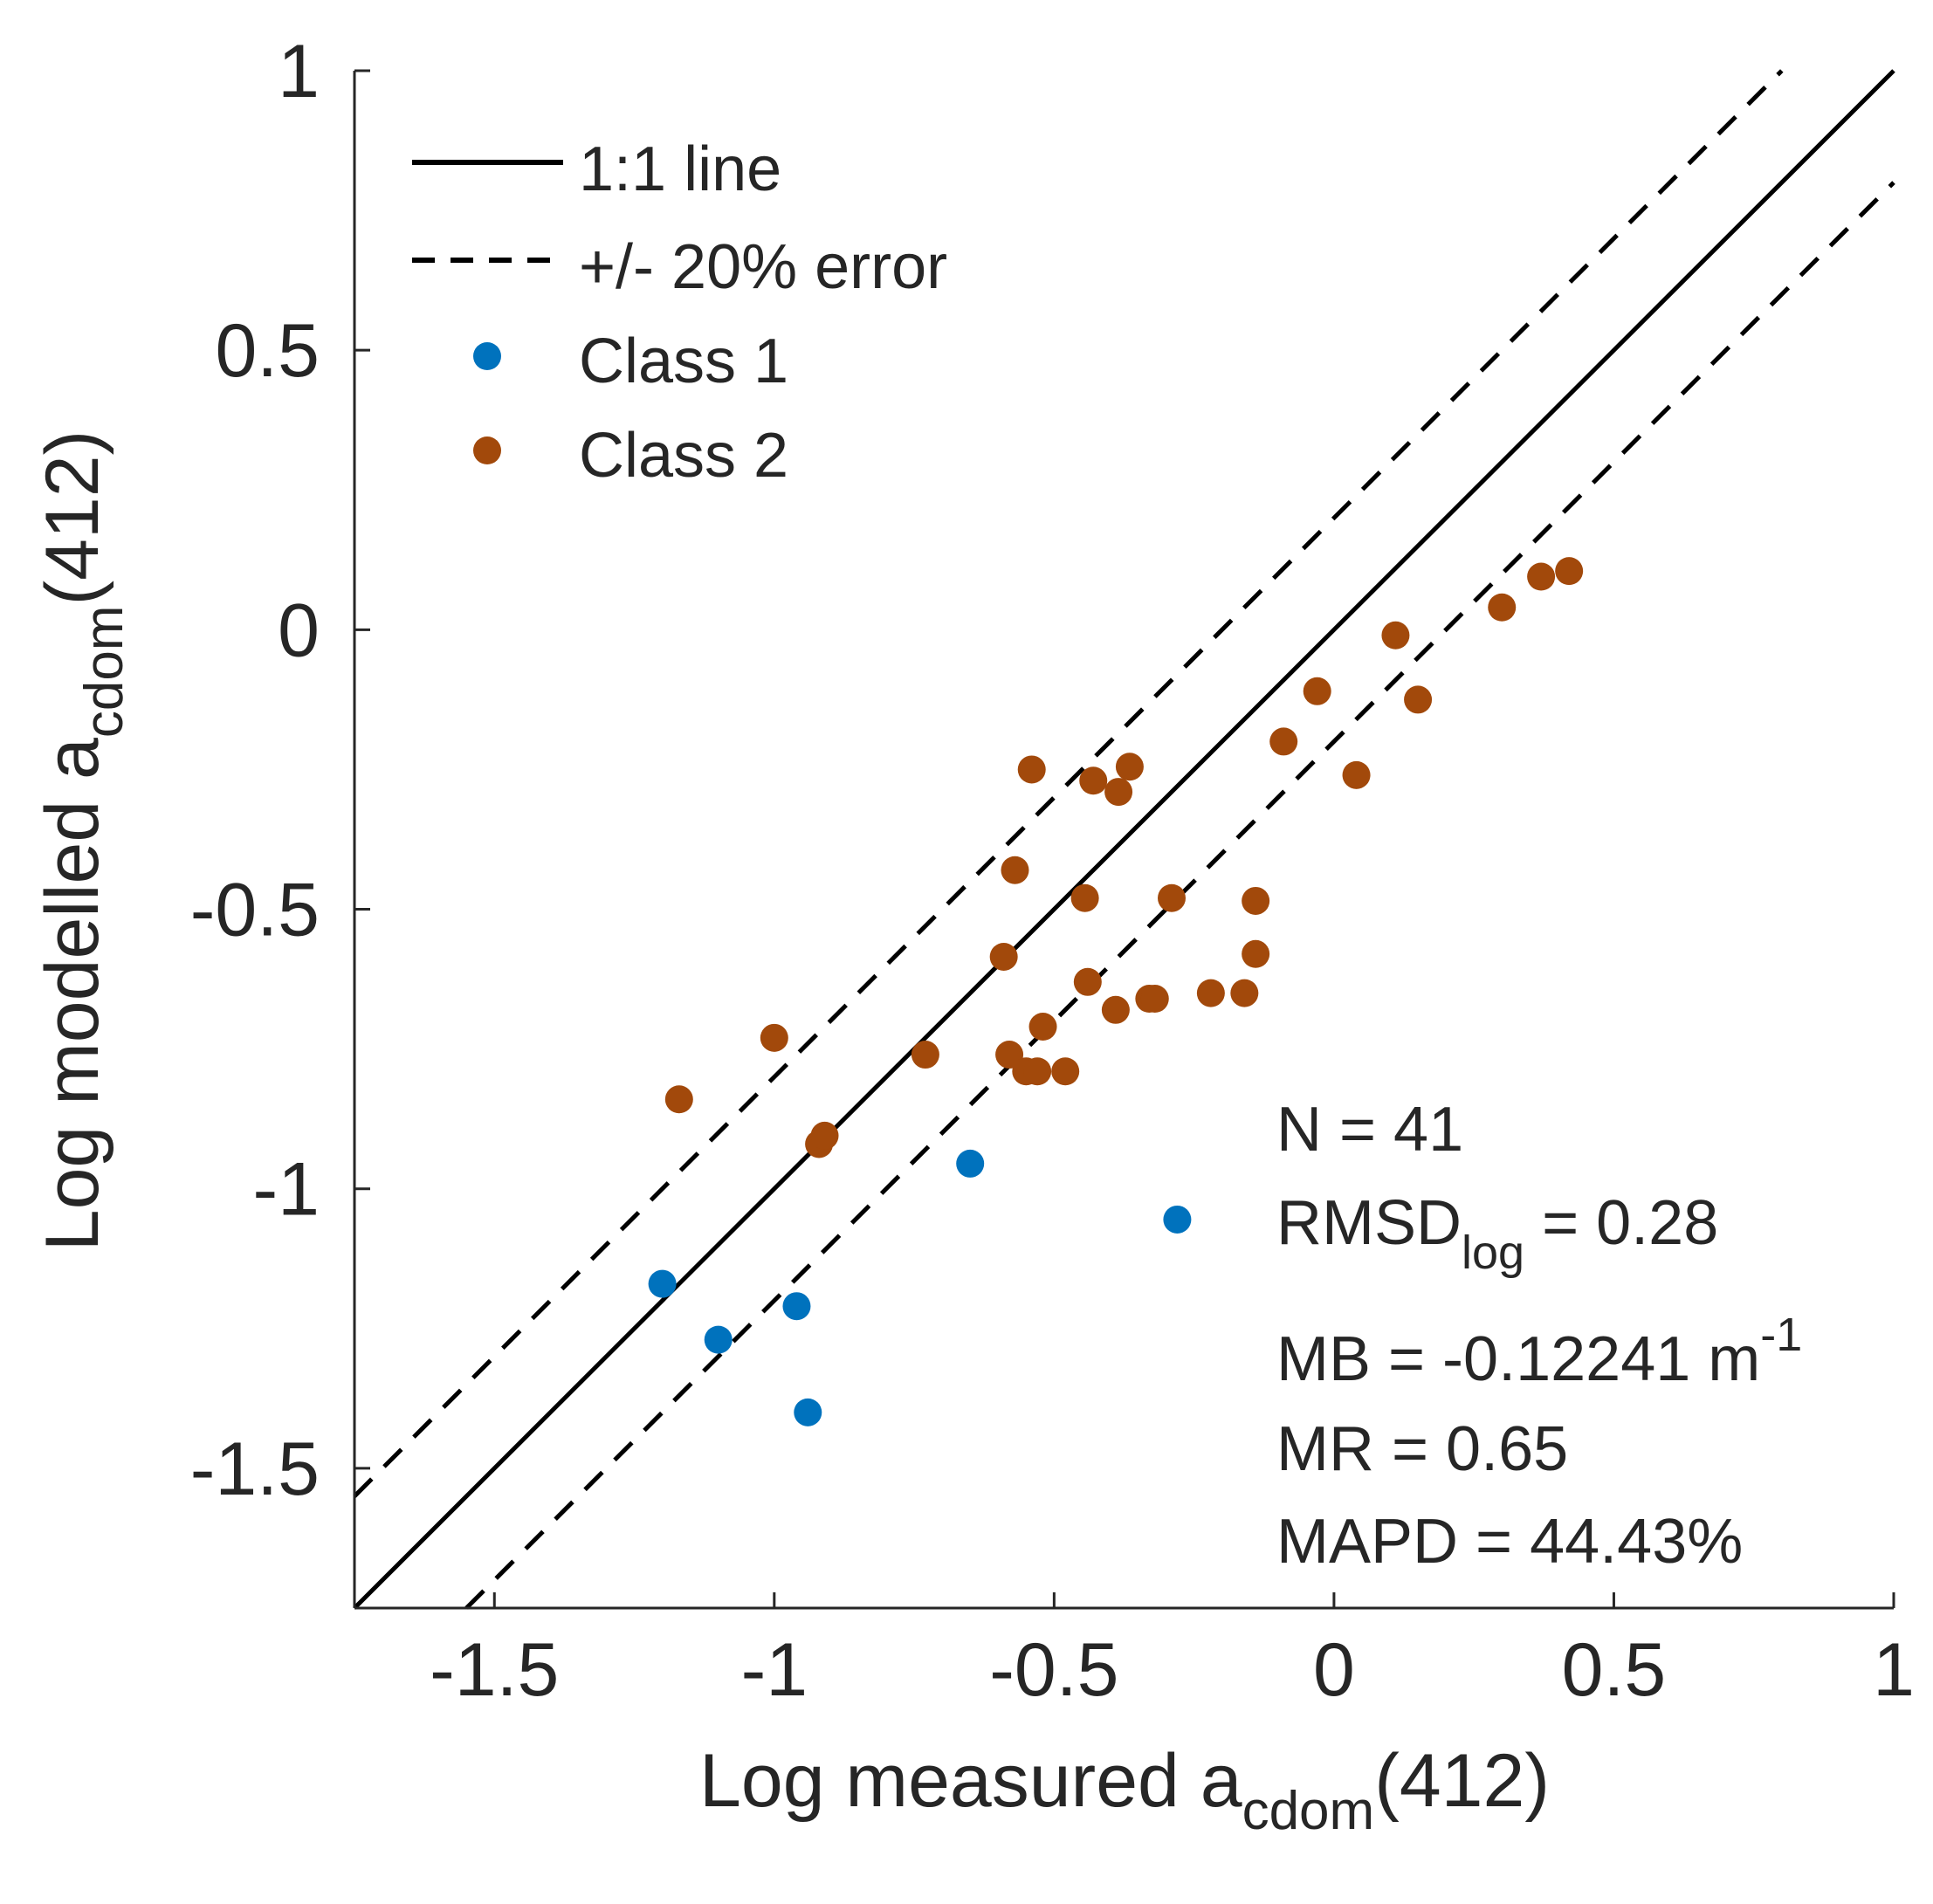 Image resolution: width=1933 pixels, height=1904 pixels. I want to click on x-tick-label: -1.5, so click(494, 1670).